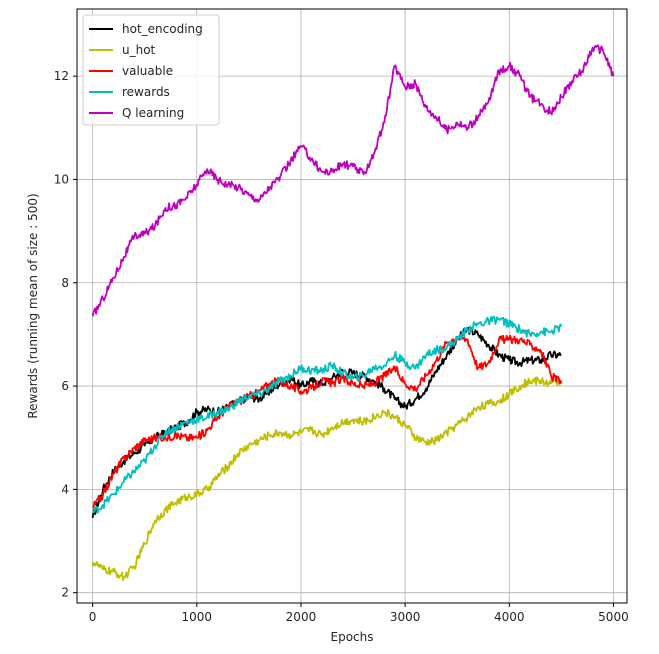  Describe the element at coordinates (139, 50) in the screenshot. I see `legend-label: u_hot` at that location.